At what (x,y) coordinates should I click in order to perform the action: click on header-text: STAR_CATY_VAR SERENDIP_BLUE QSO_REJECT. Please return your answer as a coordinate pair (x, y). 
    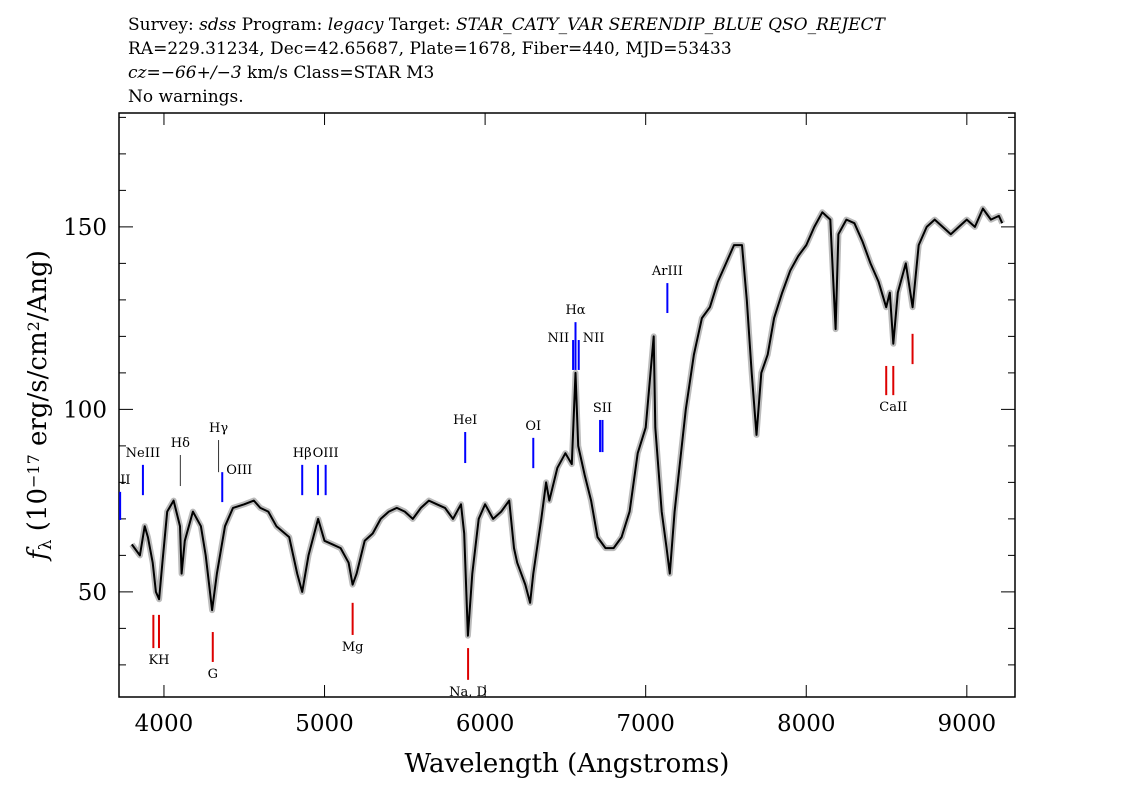
    Looking at the image, I should click on (671, 25).